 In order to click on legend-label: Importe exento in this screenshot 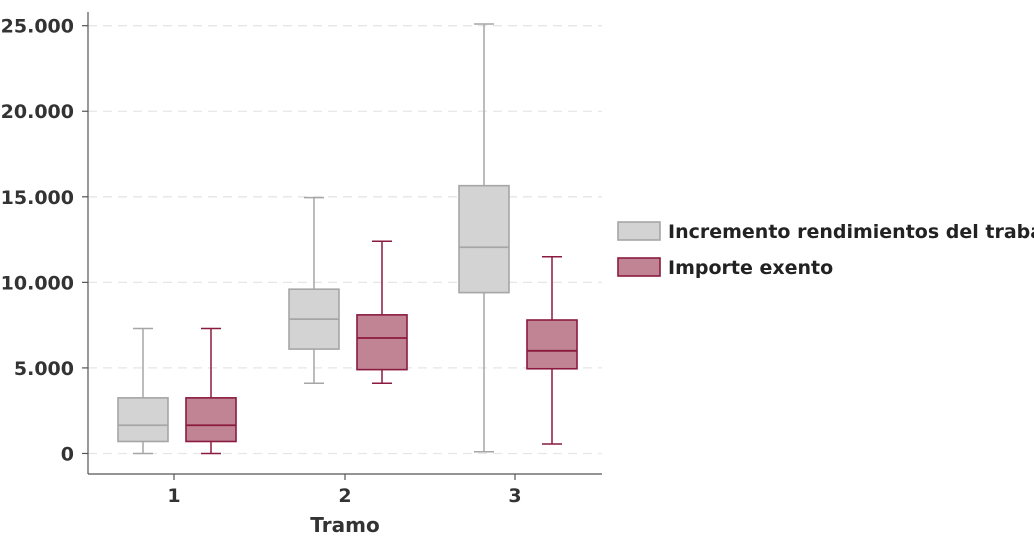, I will do `click(750, 268)`.